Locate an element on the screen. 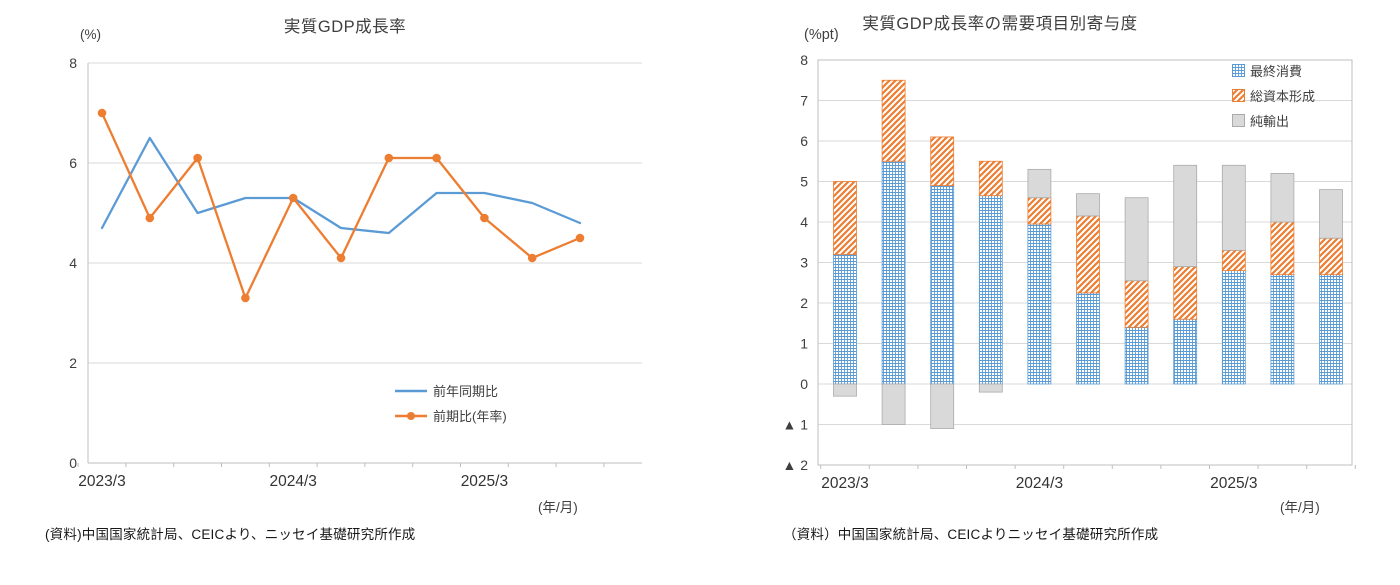 This screenshot has width=1400, height=585. consumption-swatch-icon is located at coordinates (1238, 70).